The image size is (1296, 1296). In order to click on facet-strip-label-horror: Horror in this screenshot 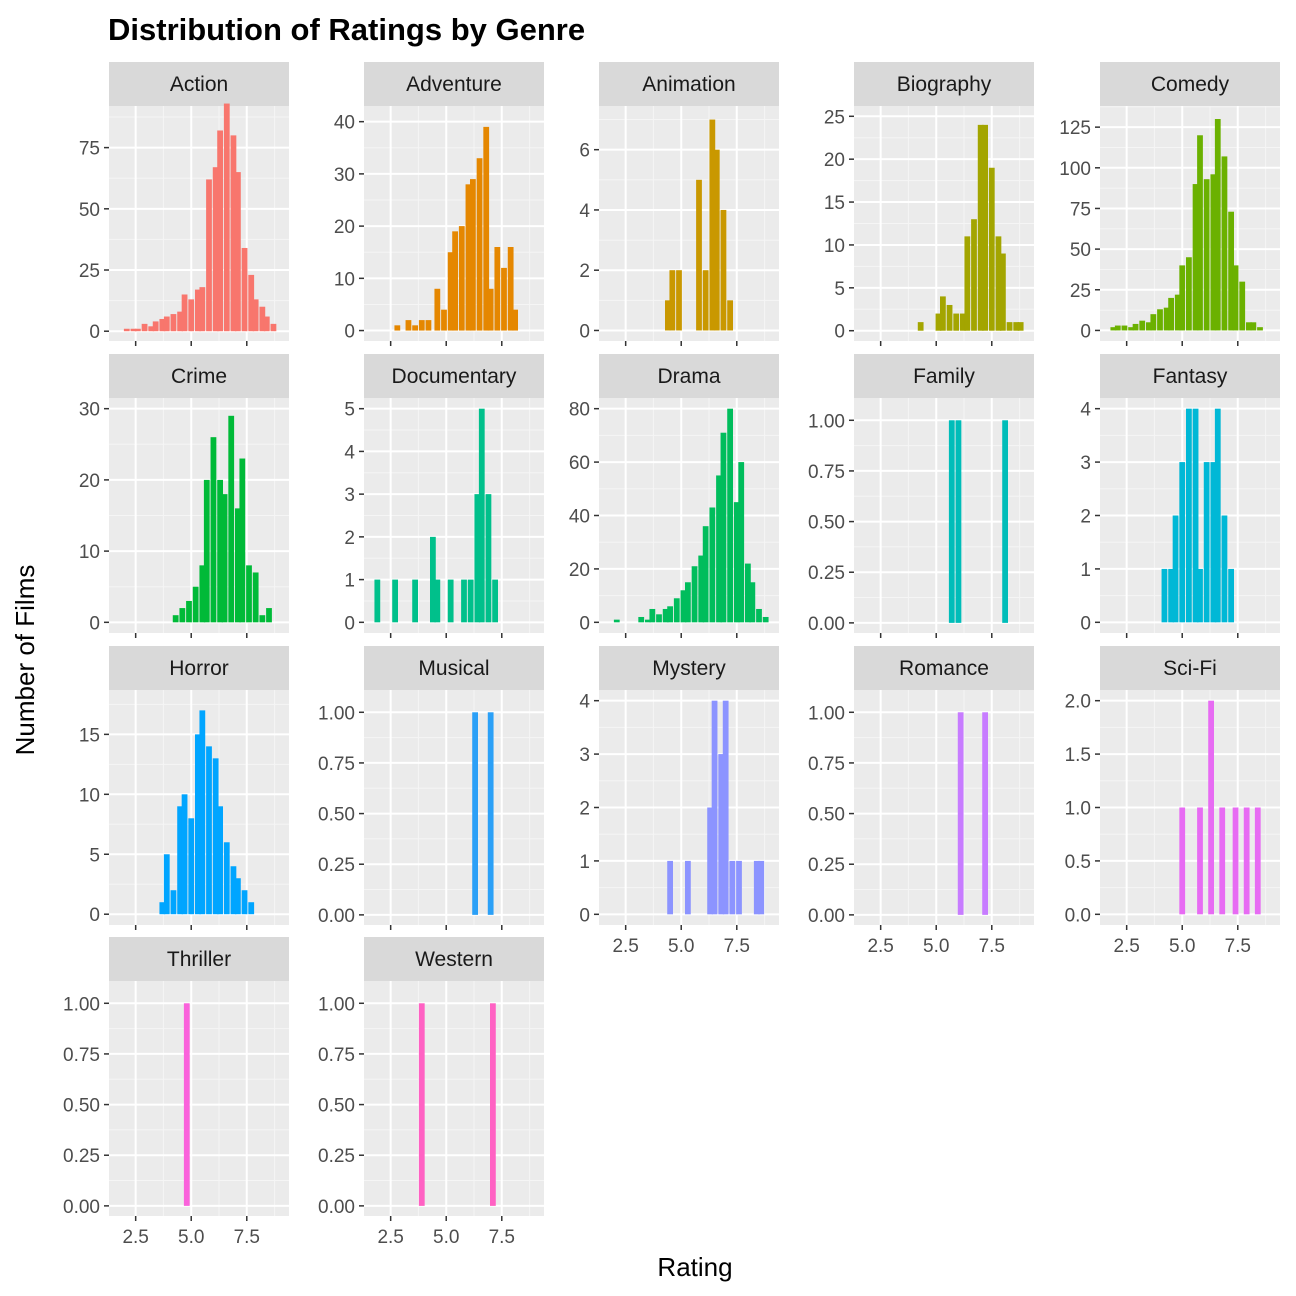, I will do `click(199, 668)`.